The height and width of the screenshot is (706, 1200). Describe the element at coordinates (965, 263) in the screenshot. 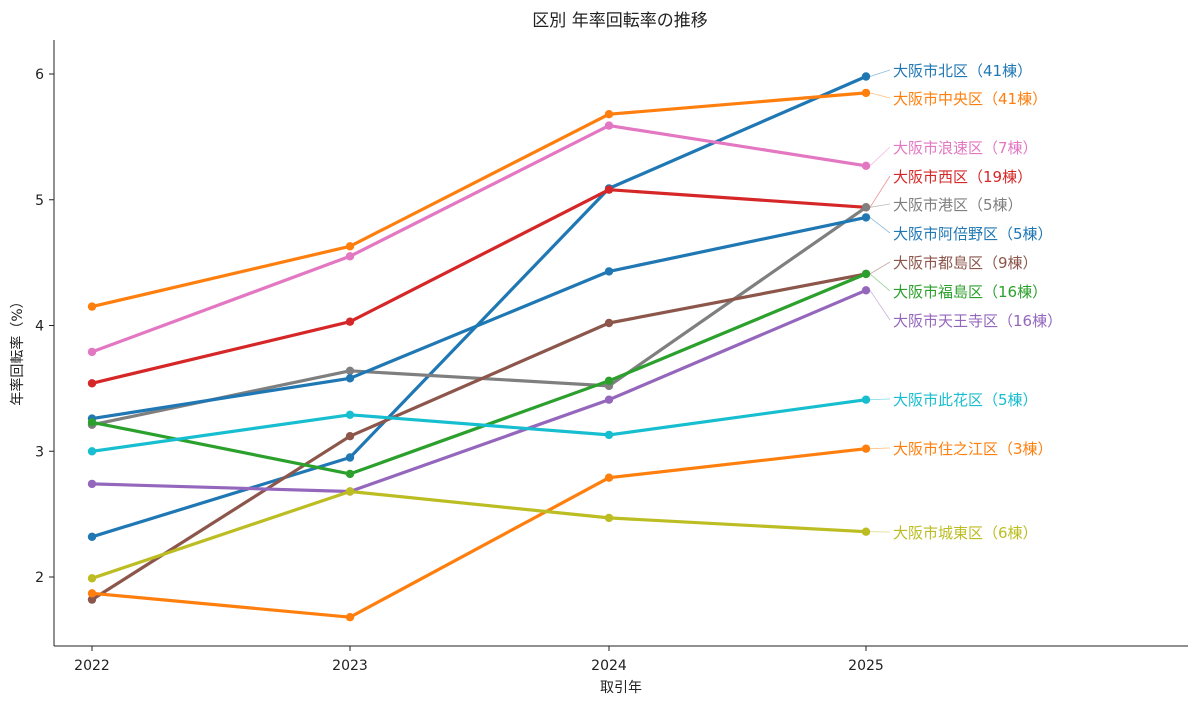

I see `series-label: 大阪市都島区（9棟）` at that location.